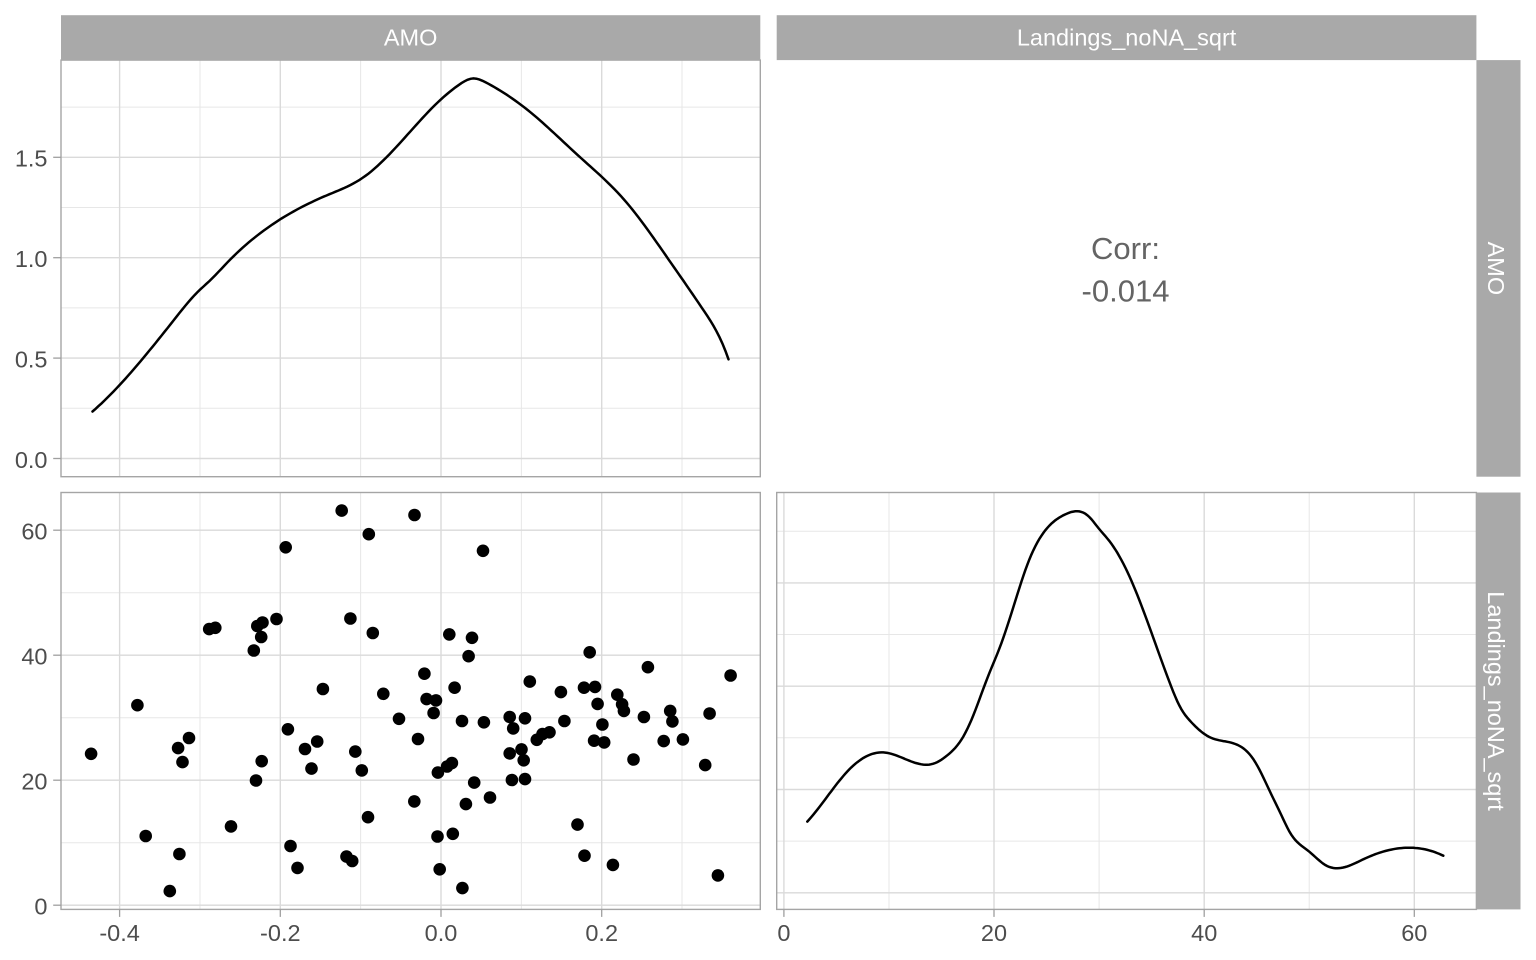 The height and width of the screenshot is (960, 1536). Describe the element at coordinates (31, 159) in the screenshot. I see `svg-text: 1.5` at that location.